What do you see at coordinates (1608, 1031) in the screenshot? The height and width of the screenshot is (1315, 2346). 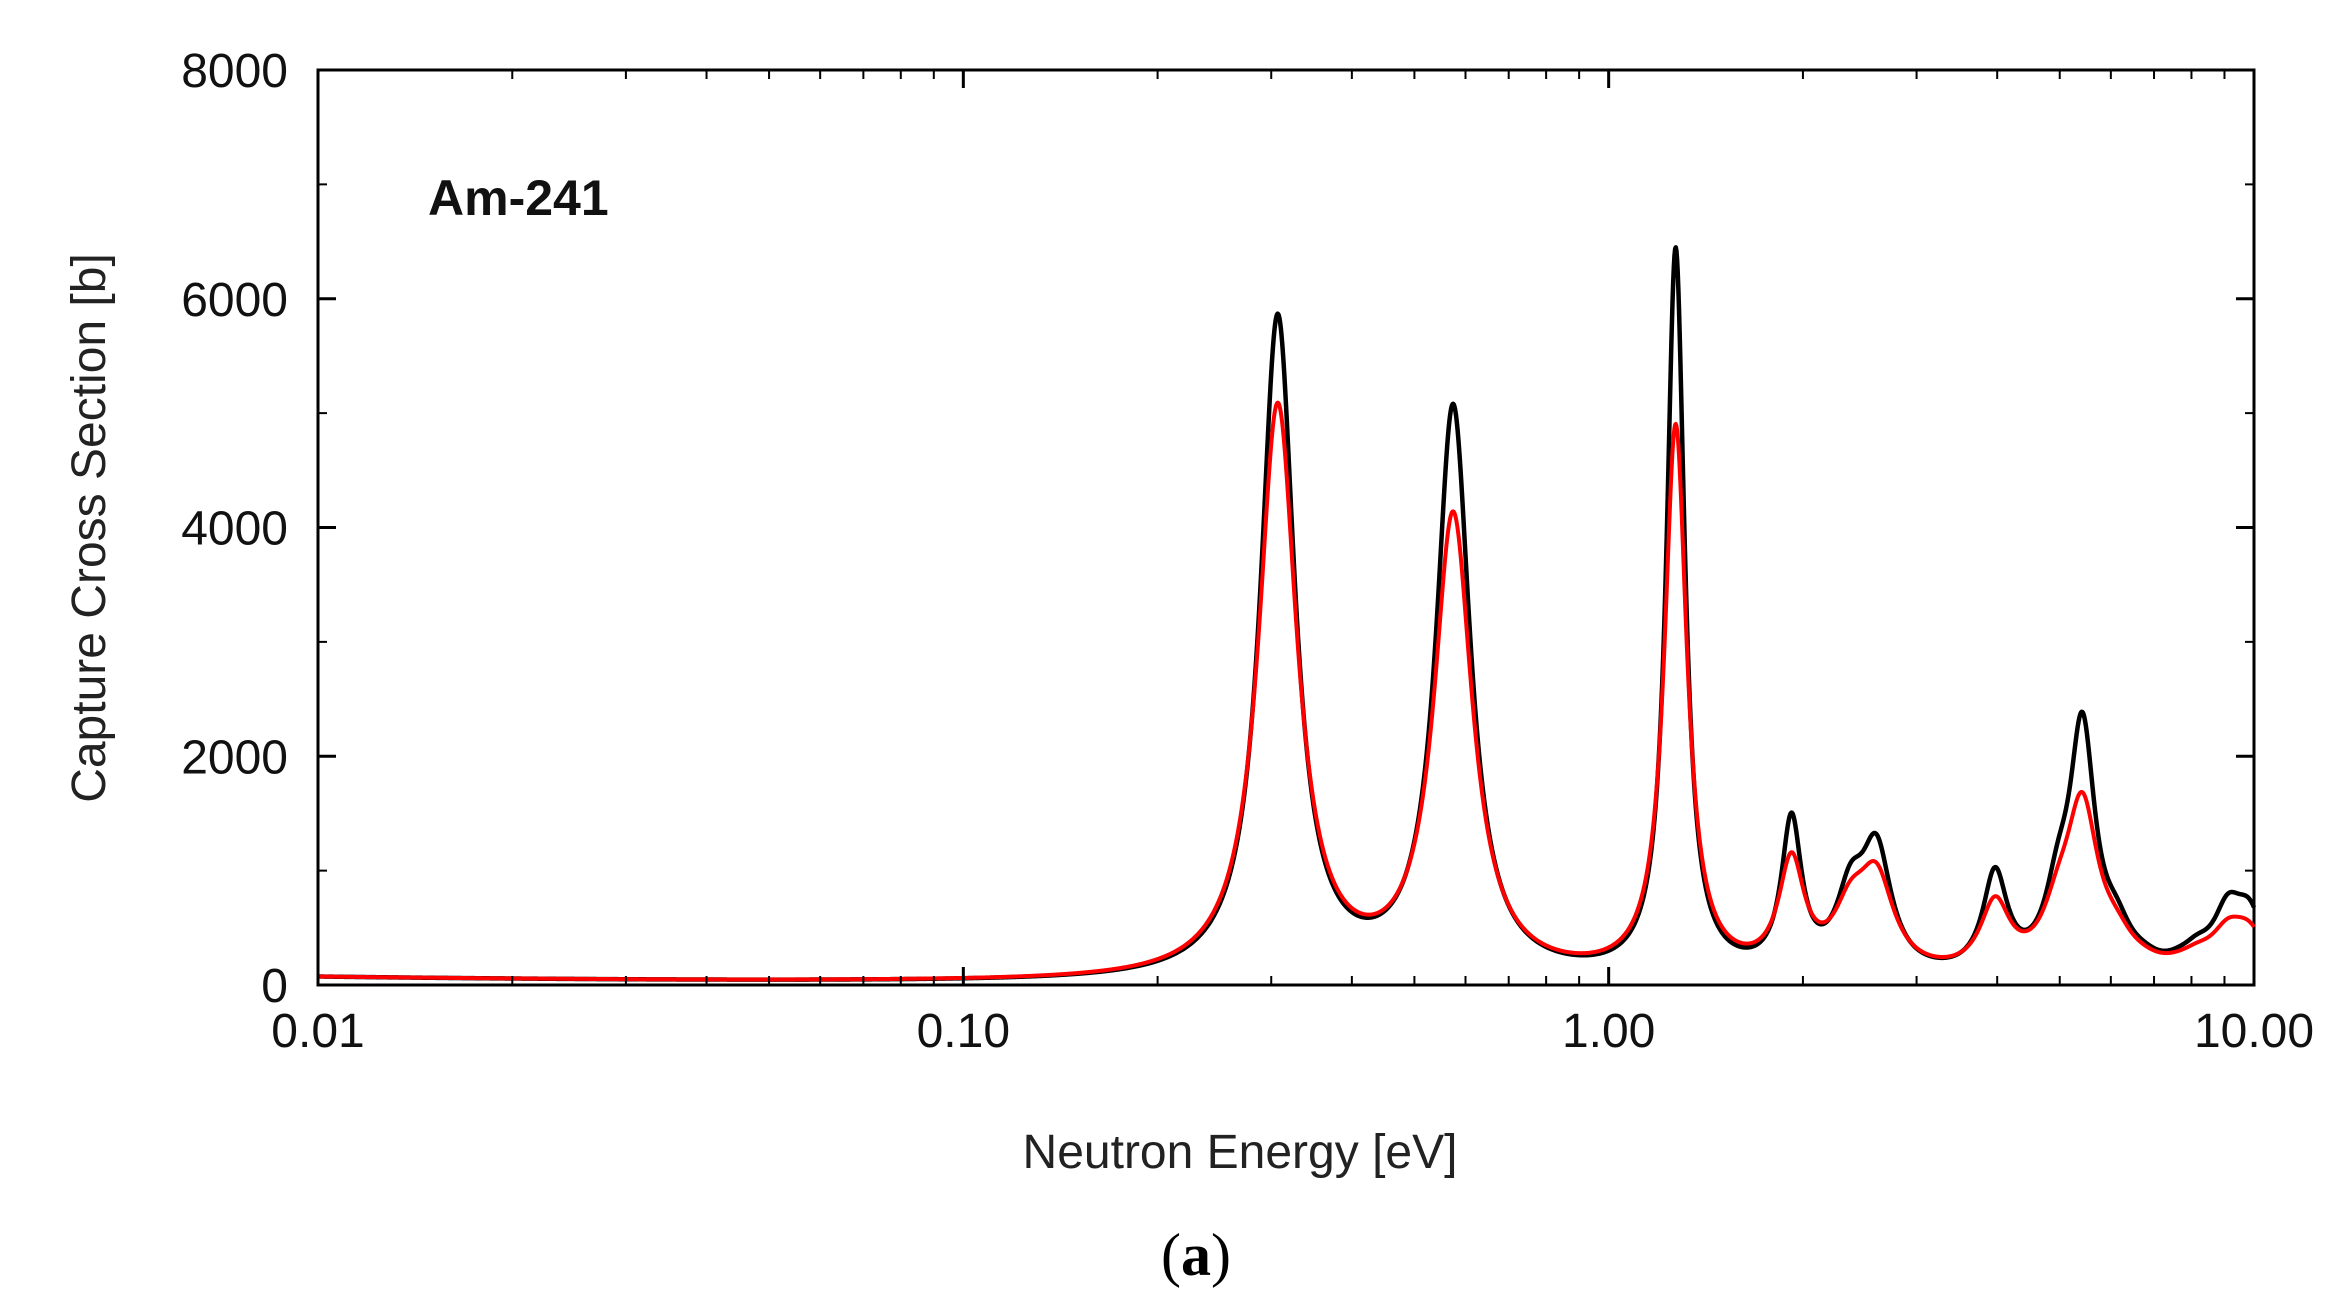 I see `x-tick-label: 1.00` at bounding box center [1608, 1031].